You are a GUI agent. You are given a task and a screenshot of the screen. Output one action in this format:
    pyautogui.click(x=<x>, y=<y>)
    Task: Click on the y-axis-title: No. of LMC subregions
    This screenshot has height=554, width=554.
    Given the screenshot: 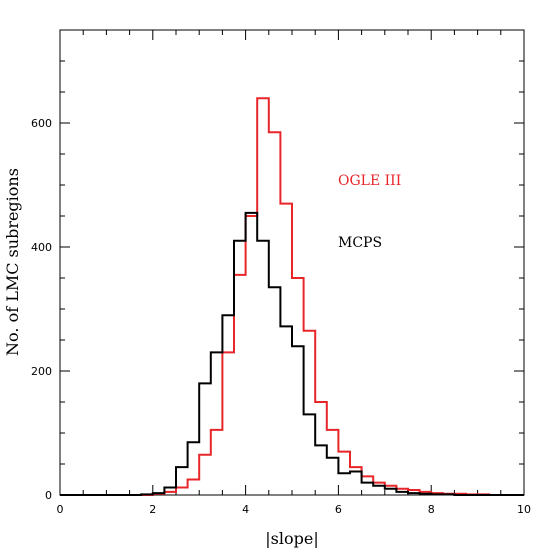 What is the action you would take?
    pyautogui.click(x=12, y=262)
    